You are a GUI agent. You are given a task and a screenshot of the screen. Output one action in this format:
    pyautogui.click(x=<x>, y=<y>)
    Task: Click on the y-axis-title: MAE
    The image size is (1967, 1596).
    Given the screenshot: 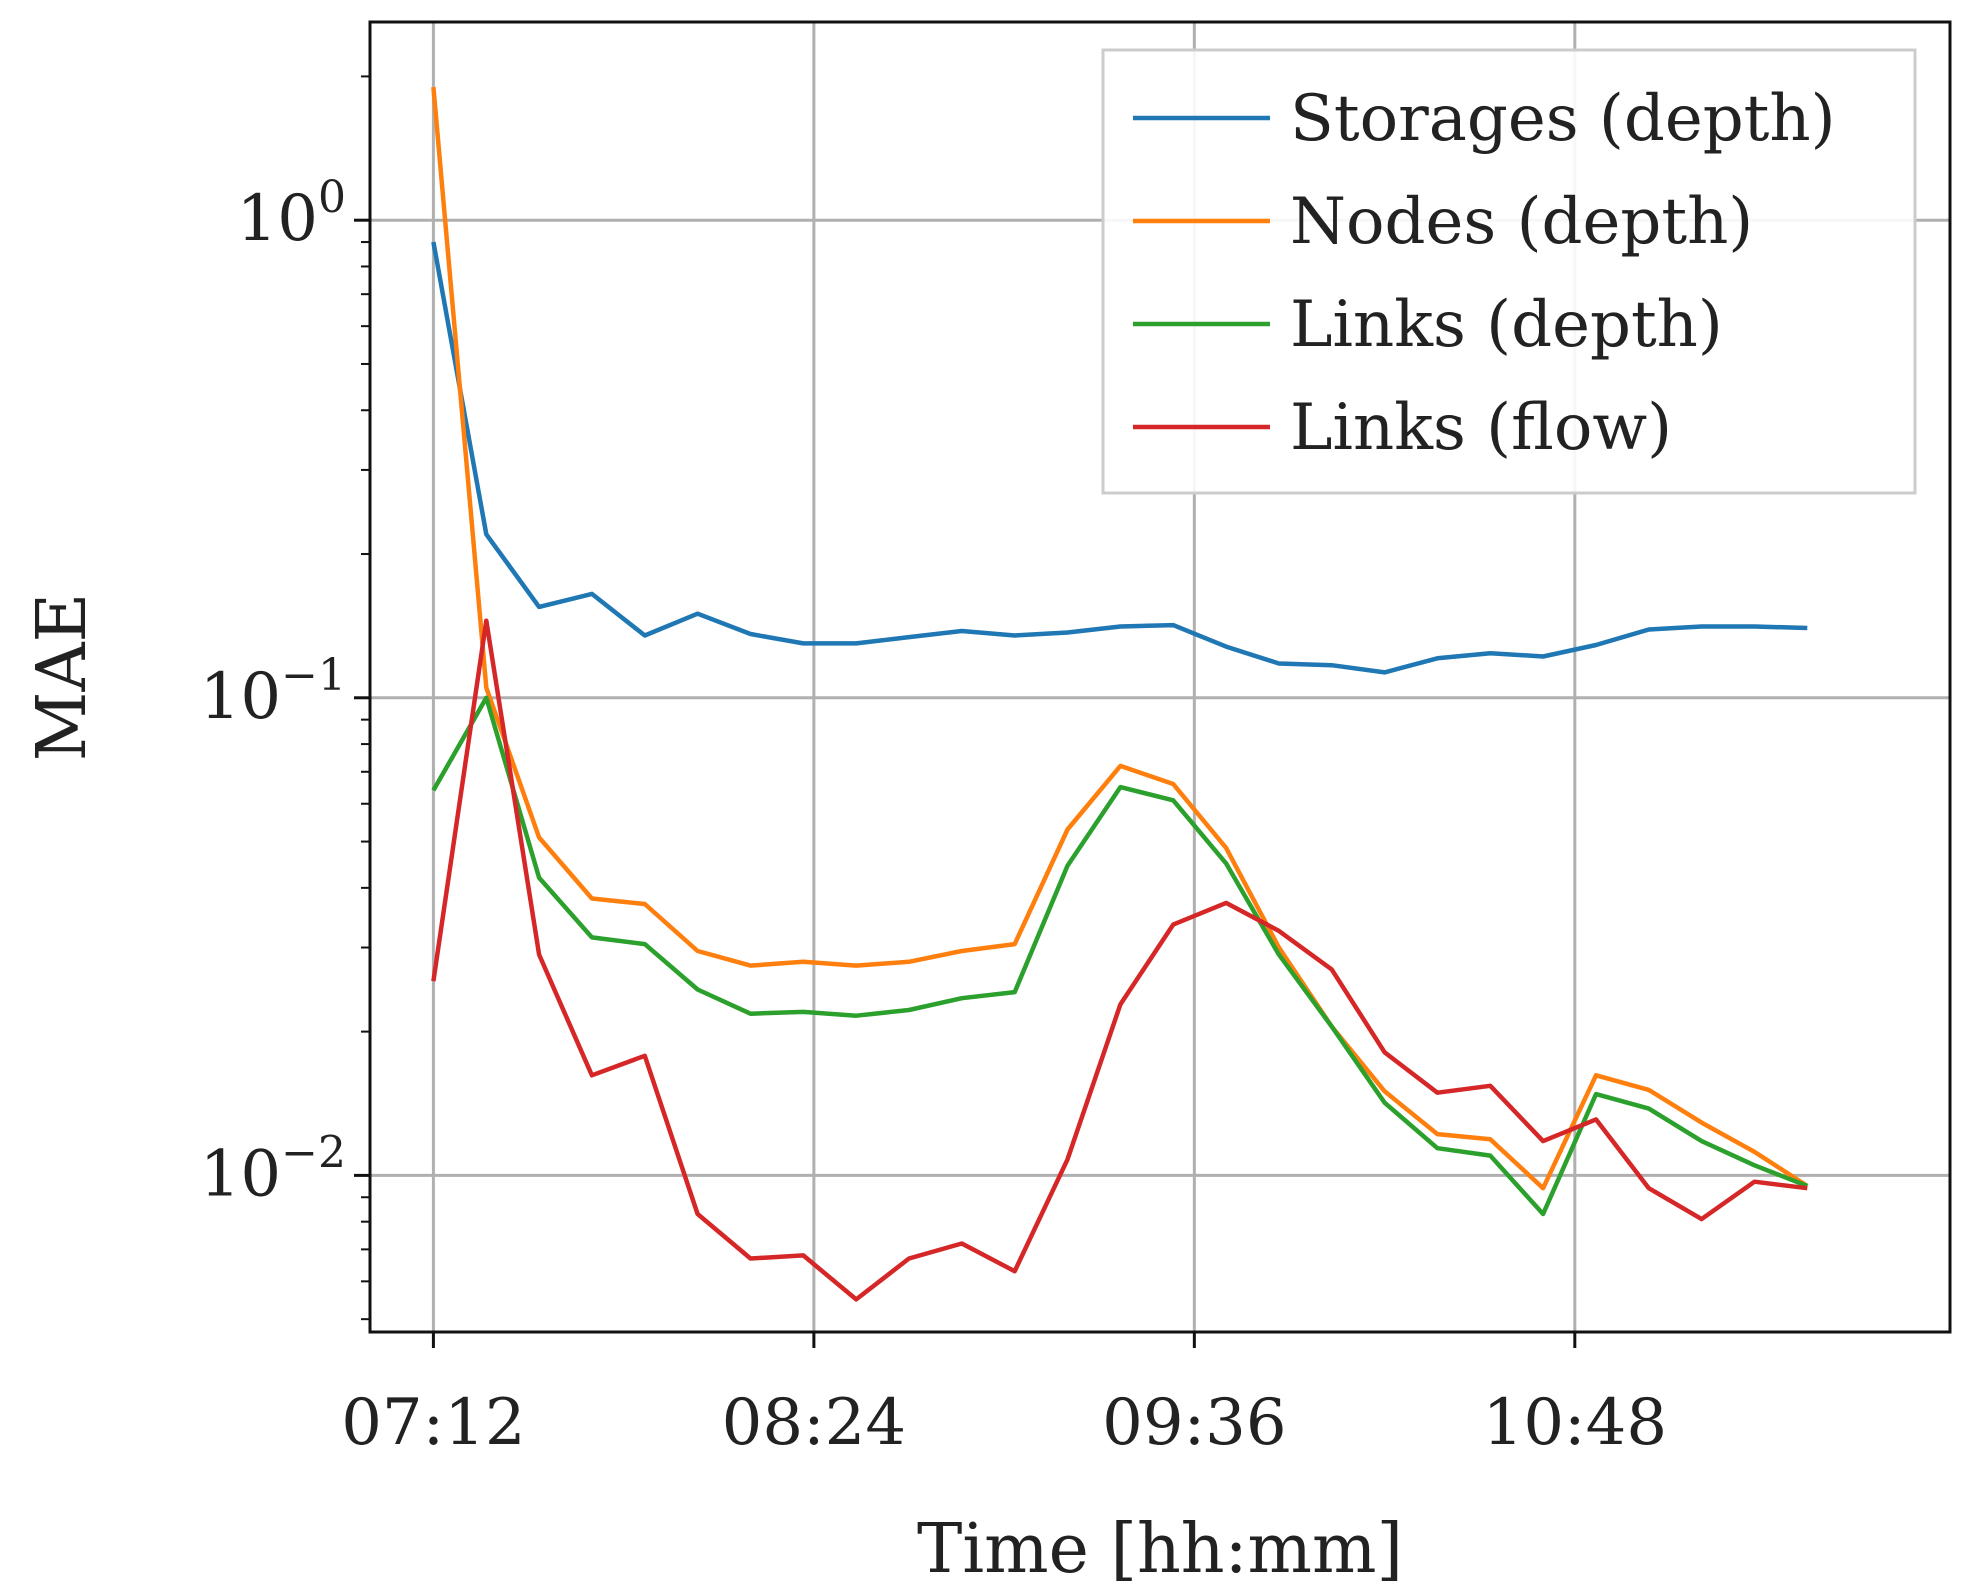 What is the action you would take?
    pyautogui.click(x=62, y=677)
    